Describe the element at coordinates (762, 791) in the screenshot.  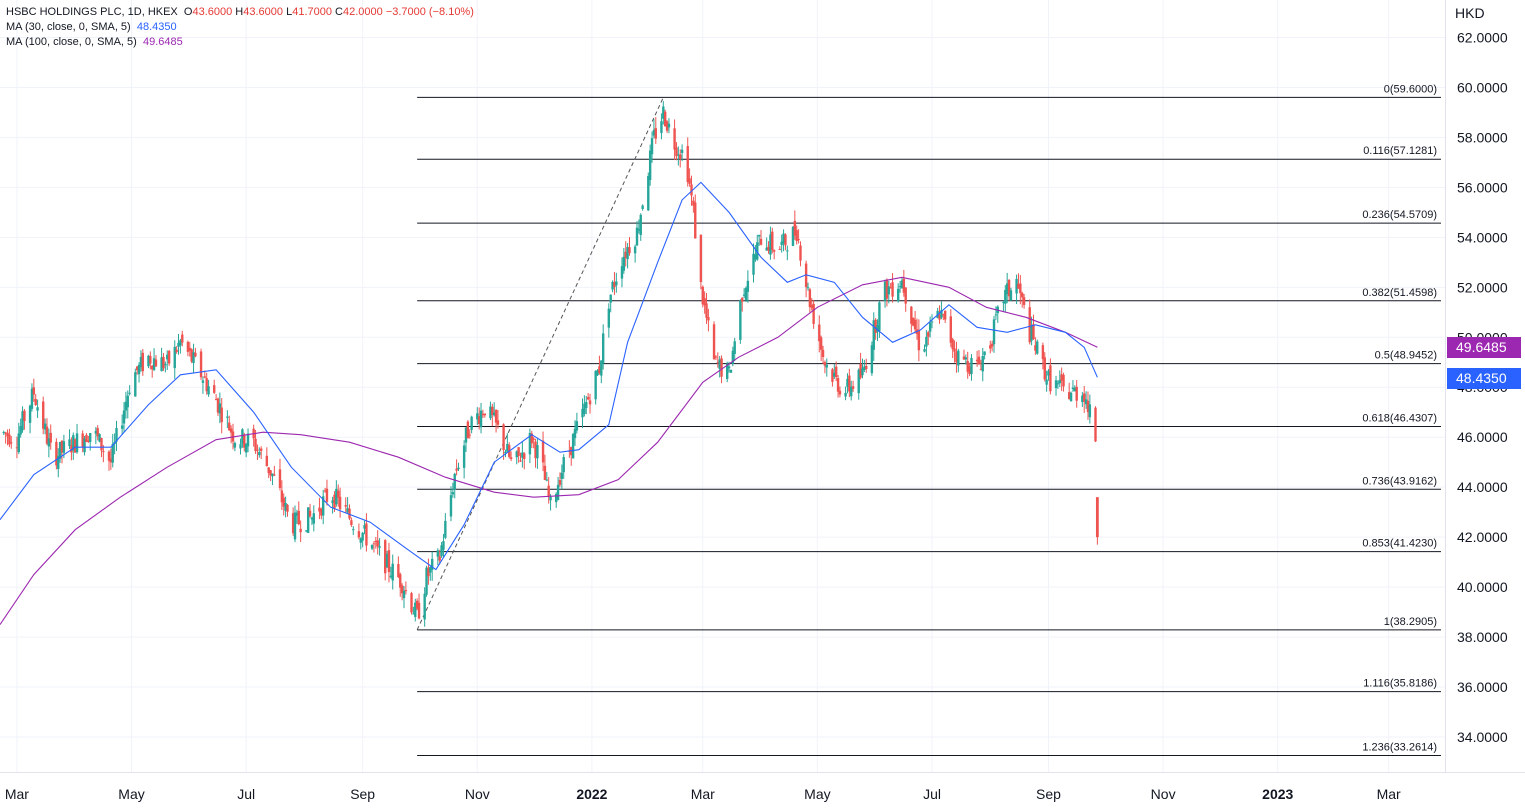
I see `time-axis-panel` at that location.